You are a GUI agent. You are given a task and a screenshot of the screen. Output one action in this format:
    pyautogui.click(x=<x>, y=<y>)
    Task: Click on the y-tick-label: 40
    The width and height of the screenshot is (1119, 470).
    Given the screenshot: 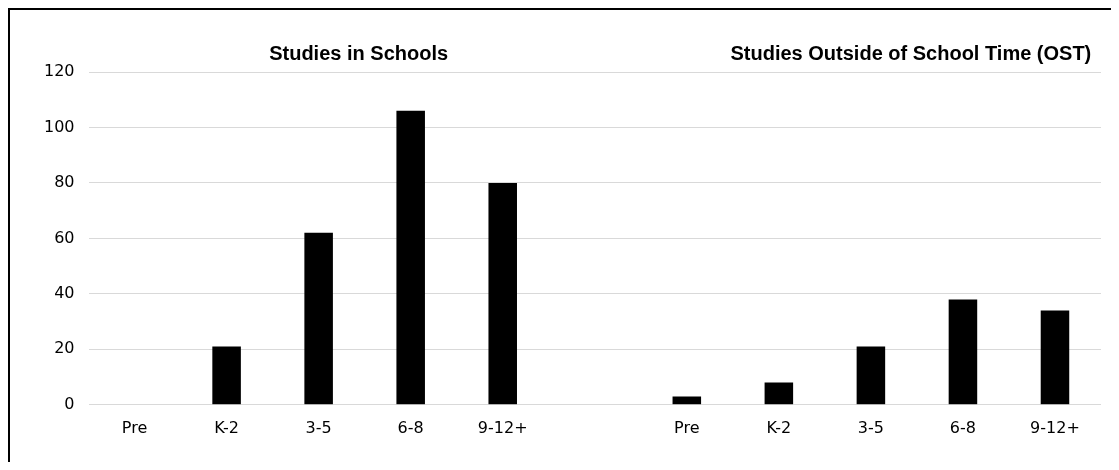 What is the action you would take?
    pyautogui.click(x=64, y=293)
    